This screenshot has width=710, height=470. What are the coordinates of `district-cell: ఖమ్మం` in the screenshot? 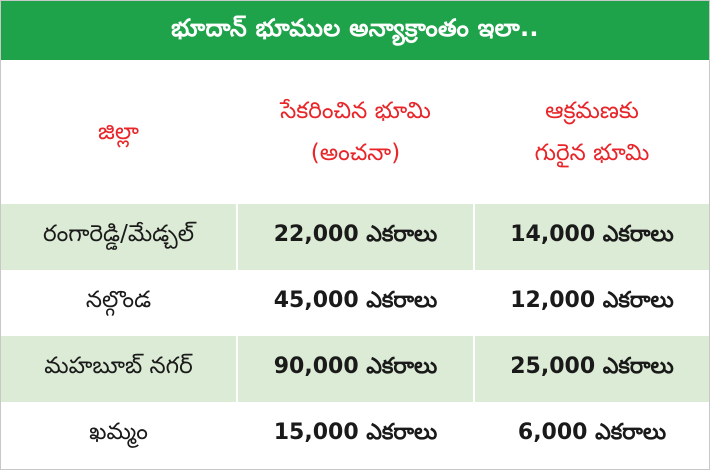 It's located at (118, 432).